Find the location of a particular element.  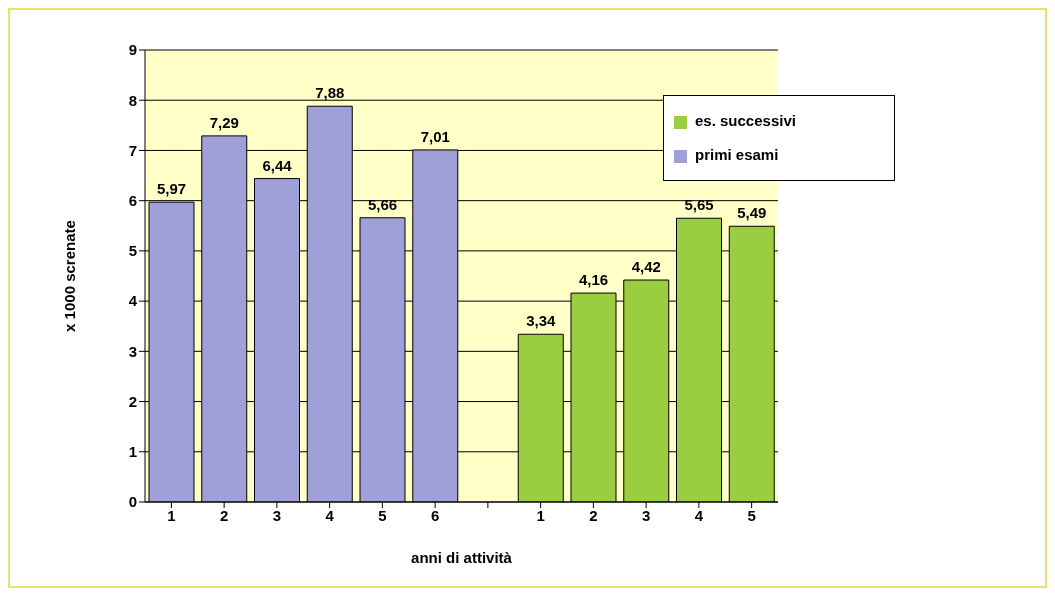

data-label: 7,01 is located at coordinates (435, 136).